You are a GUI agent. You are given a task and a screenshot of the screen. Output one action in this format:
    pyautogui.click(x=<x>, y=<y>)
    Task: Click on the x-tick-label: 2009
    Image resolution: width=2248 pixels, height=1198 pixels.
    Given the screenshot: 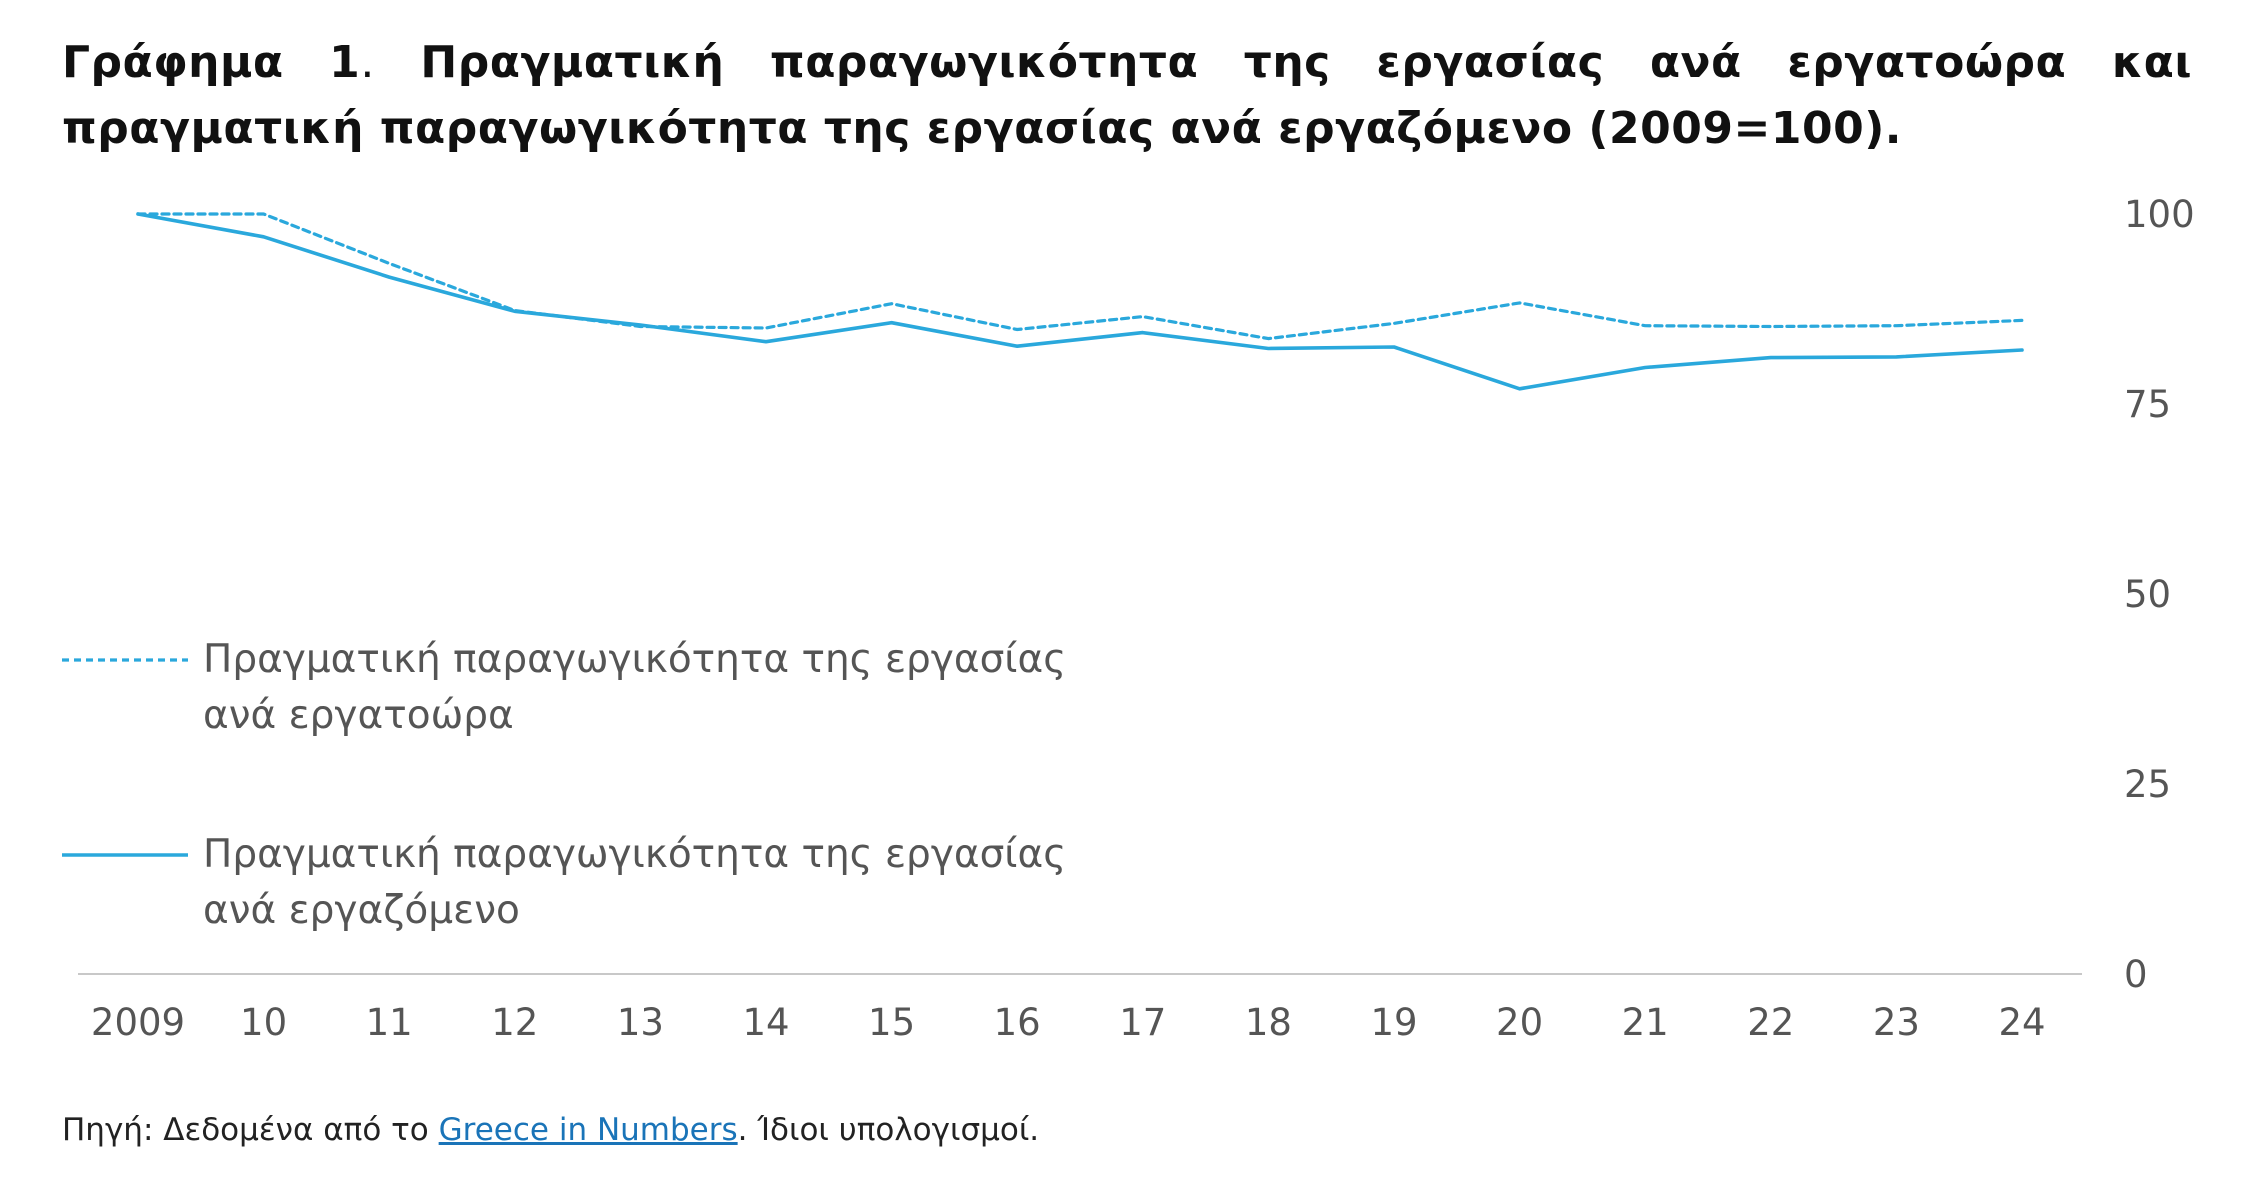 What is the action you would take?
    pyautogui.click(x=138, y=1022)
    